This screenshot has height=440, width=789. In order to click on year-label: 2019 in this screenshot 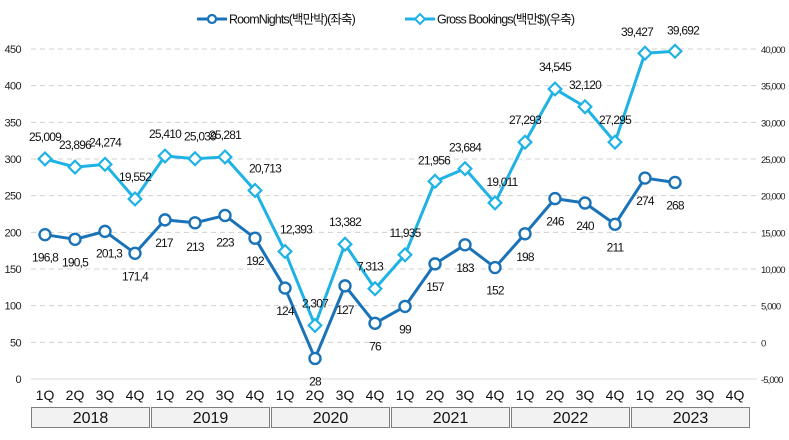, I will do `click(211, 418)`.